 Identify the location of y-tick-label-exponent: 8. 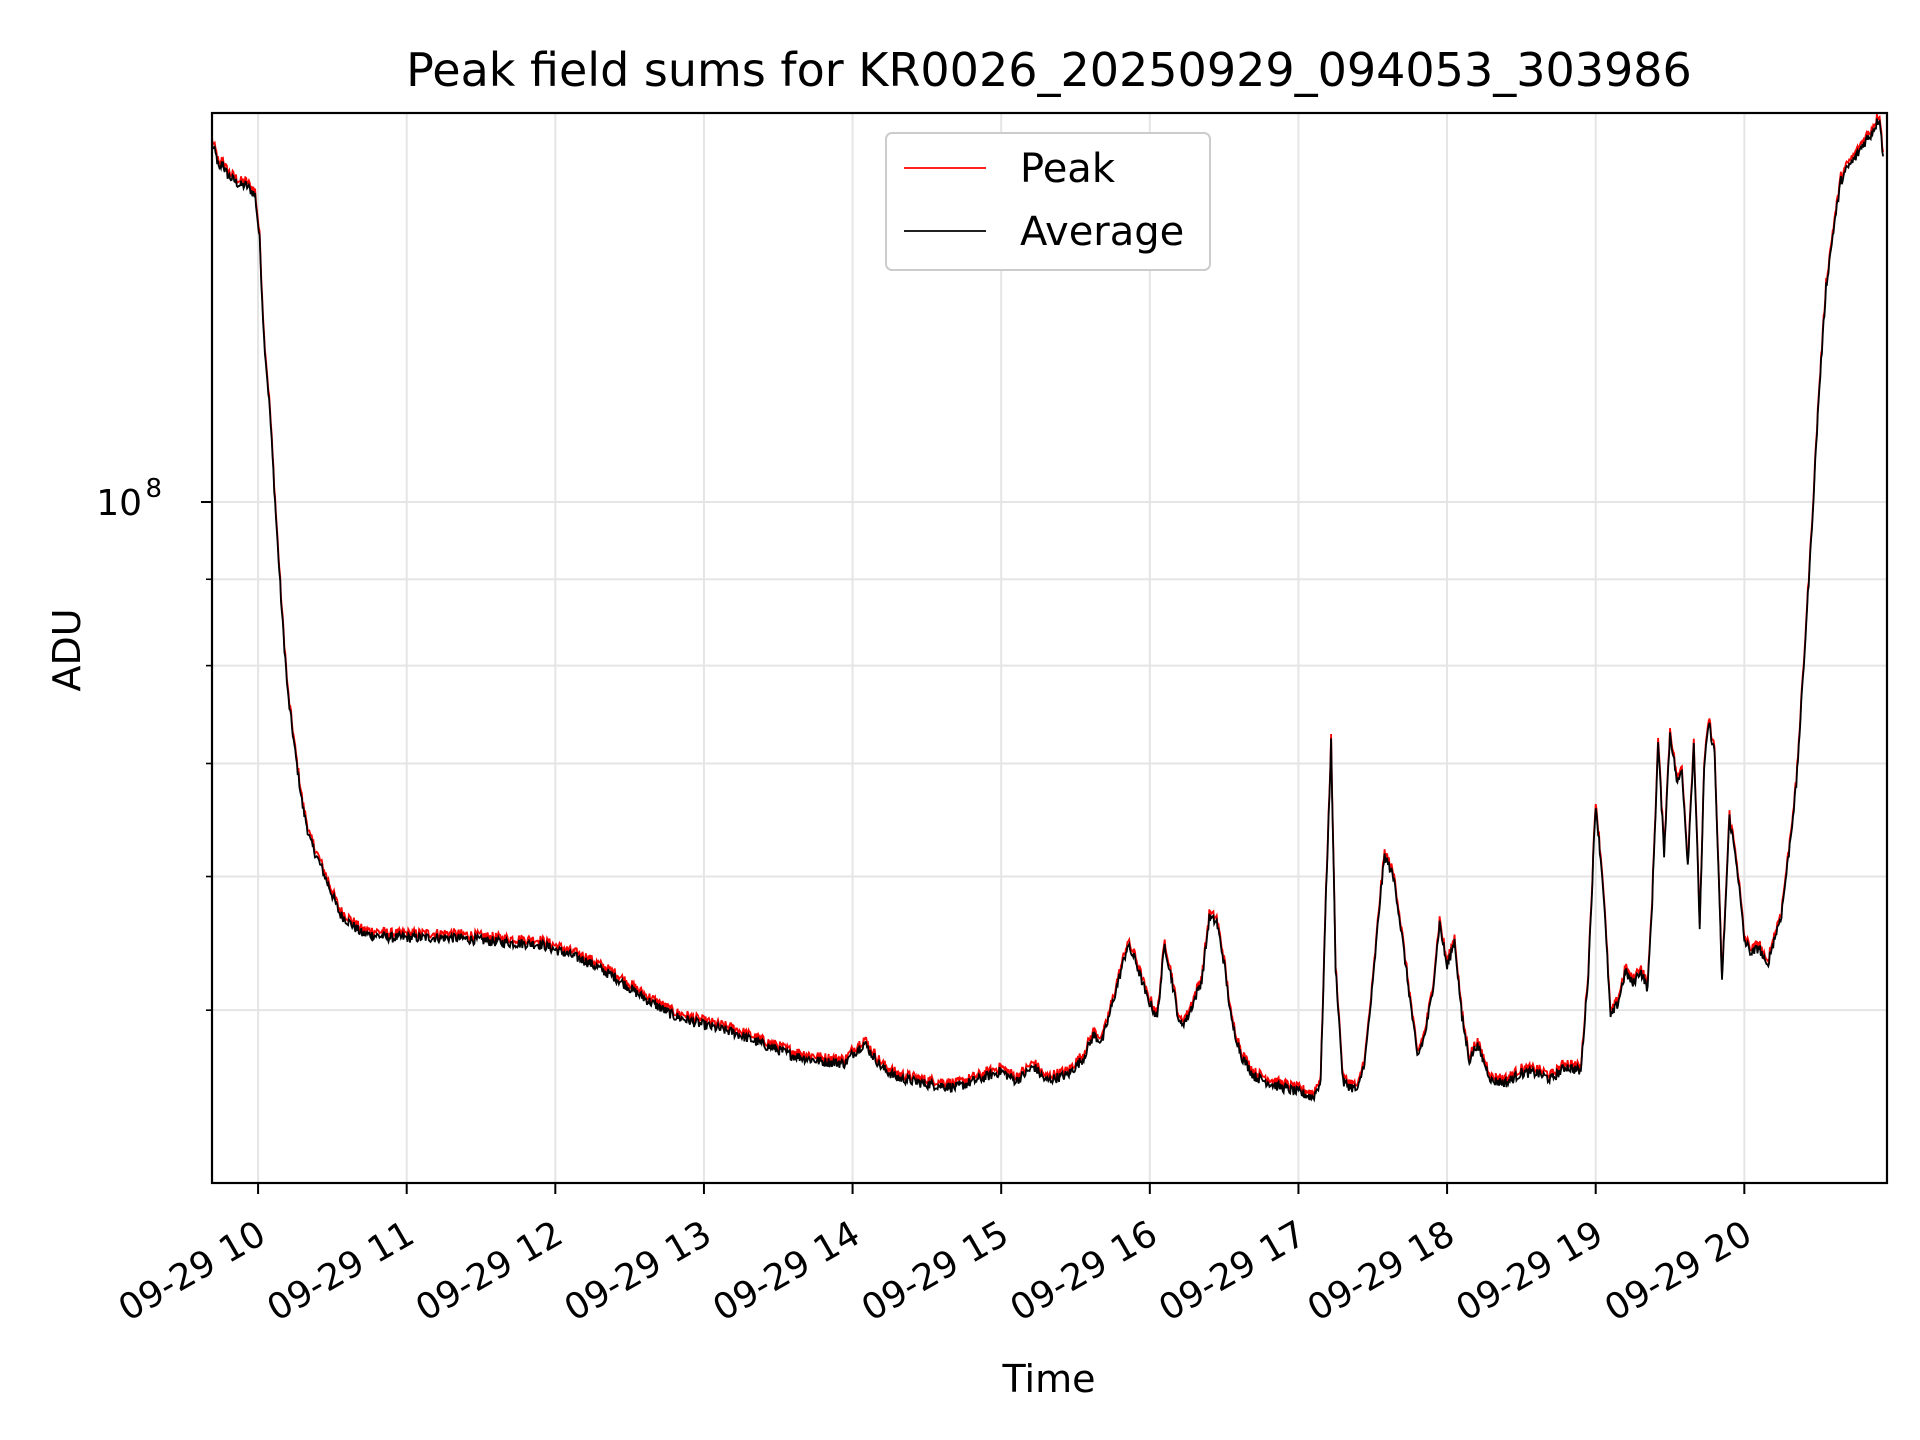
(153, 489).